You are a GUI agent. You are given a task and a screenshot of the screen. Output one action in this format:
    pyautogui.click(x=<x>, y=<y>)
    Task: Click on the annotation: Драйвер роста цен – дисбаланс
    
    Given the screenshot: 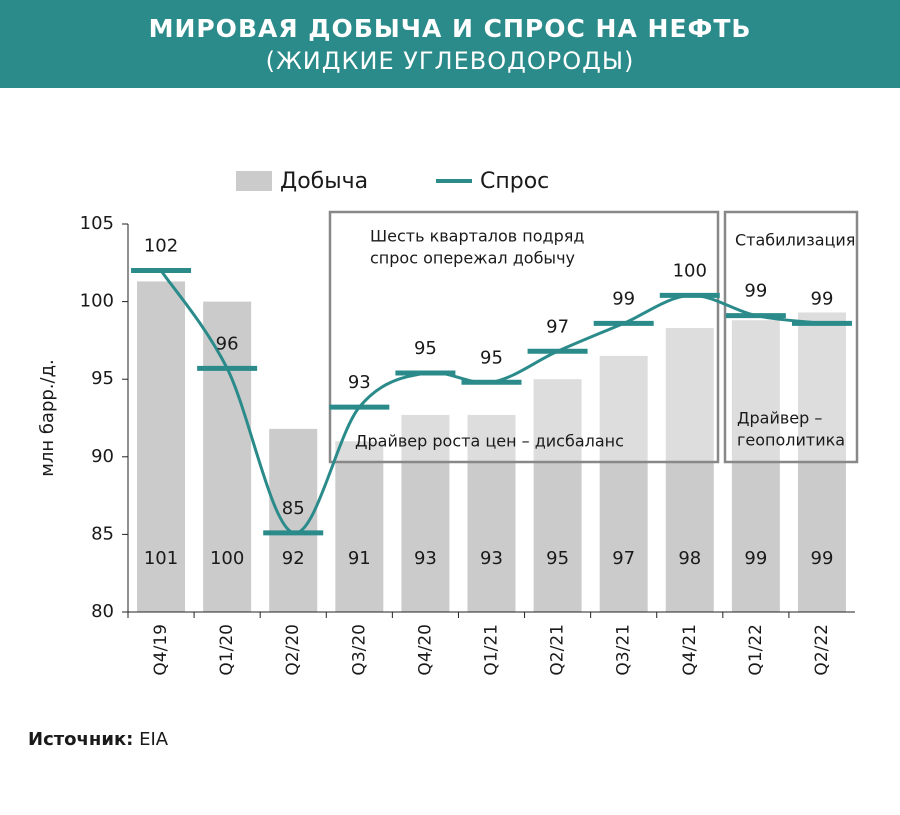 What is the action you would take?
    pyautogui.click(x=489, y=441)
    